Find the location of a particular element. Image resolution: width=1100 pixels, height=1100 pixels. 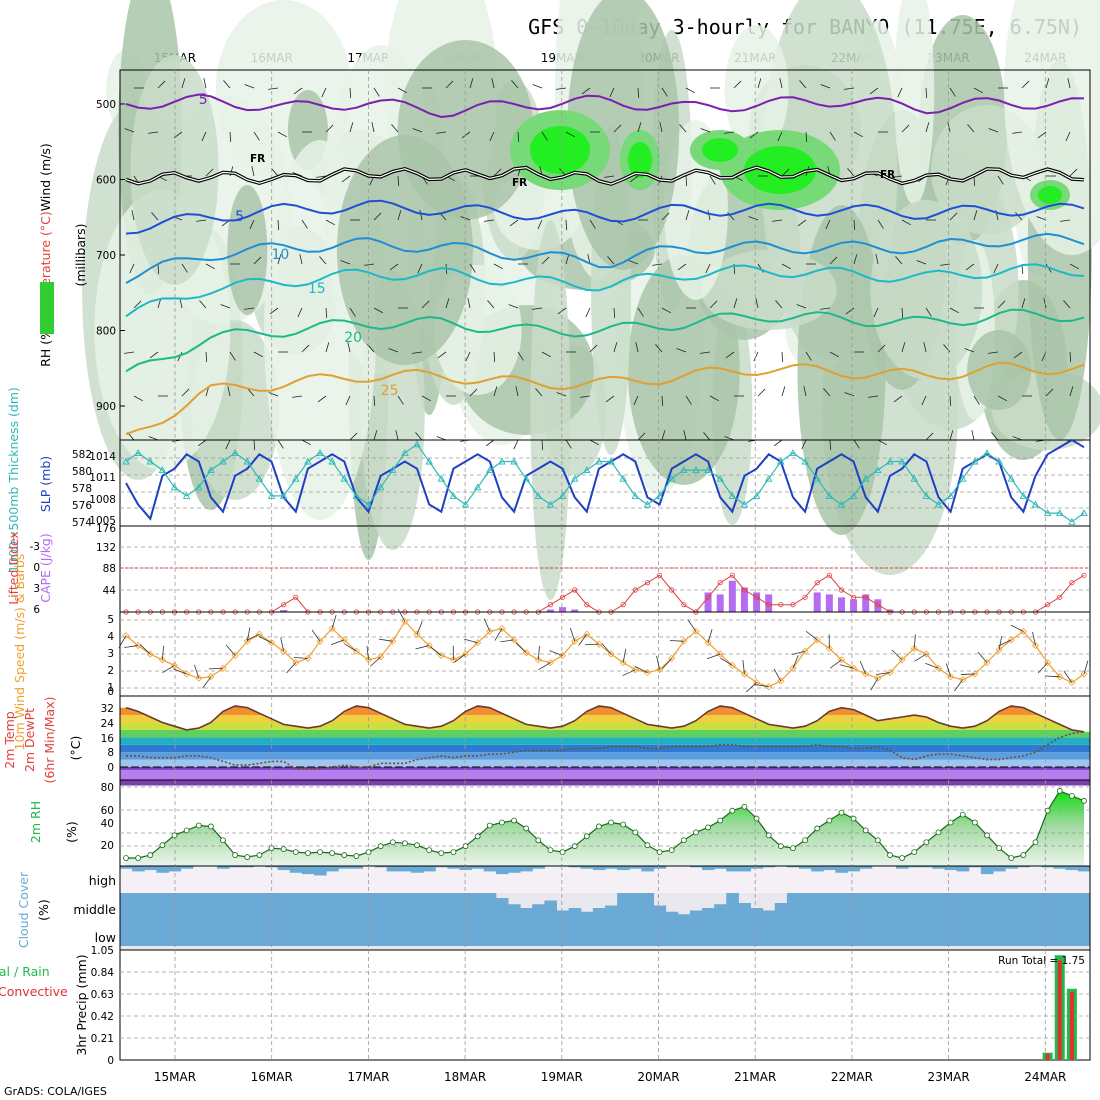

rh-shade is located at coordinates (174, 170).